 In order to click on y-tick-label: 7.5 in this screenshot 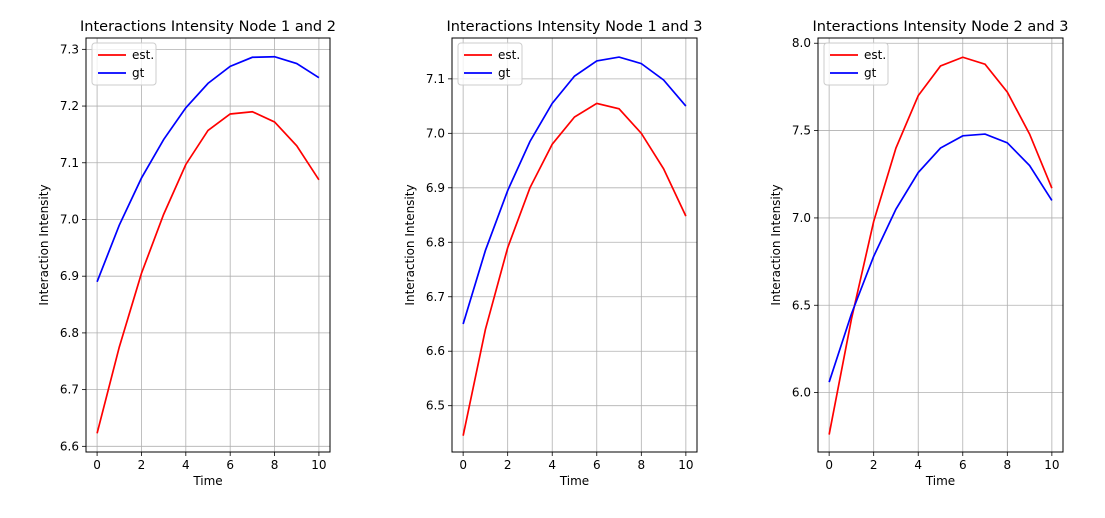, I will do `click(801, 131)`.